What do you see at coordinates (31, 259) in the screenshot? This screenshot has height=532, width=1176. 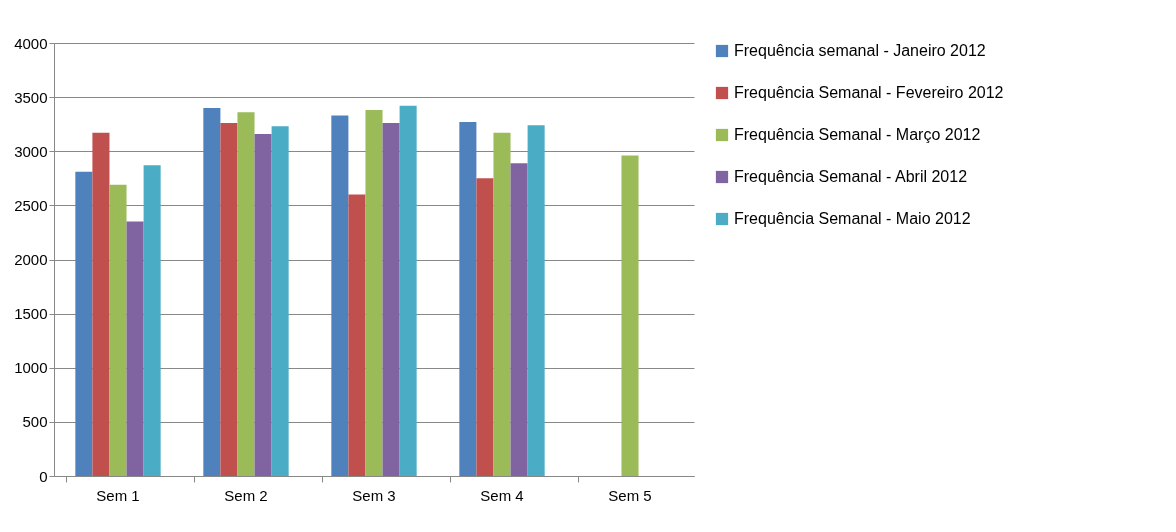 I see `y-tick-label: 2000` at bounding box center [31, 259].